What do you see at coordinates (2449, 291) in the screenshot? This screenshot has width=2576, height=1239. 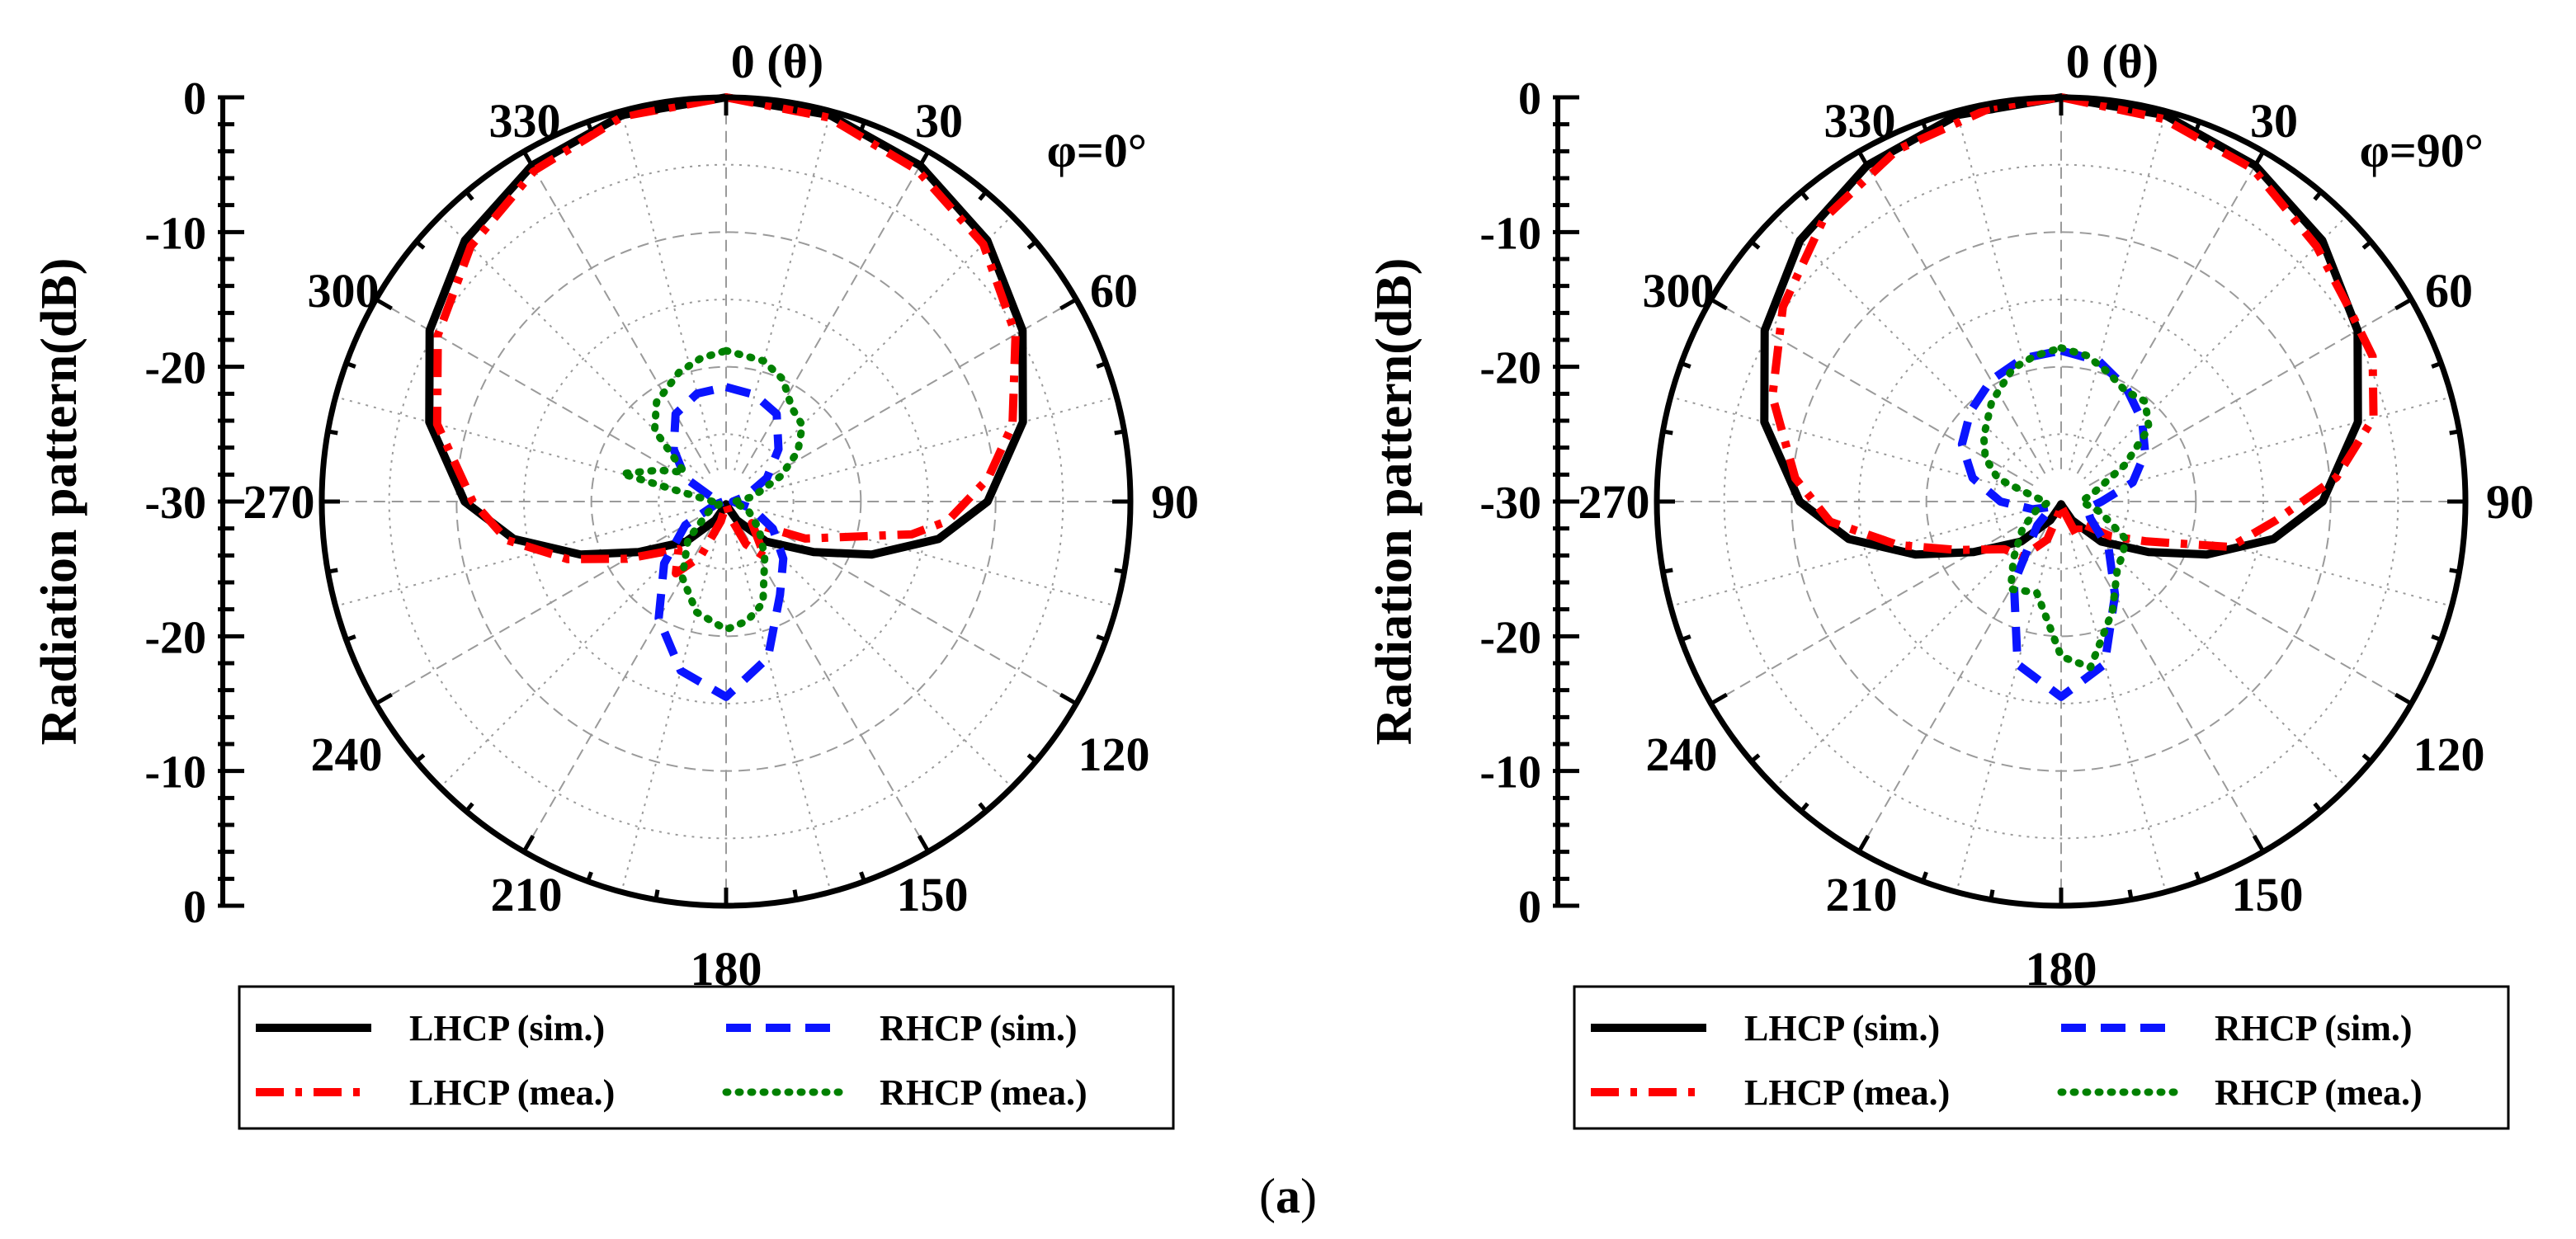 I see `angle-label-60: 60` at bounding box center [2449, 291].